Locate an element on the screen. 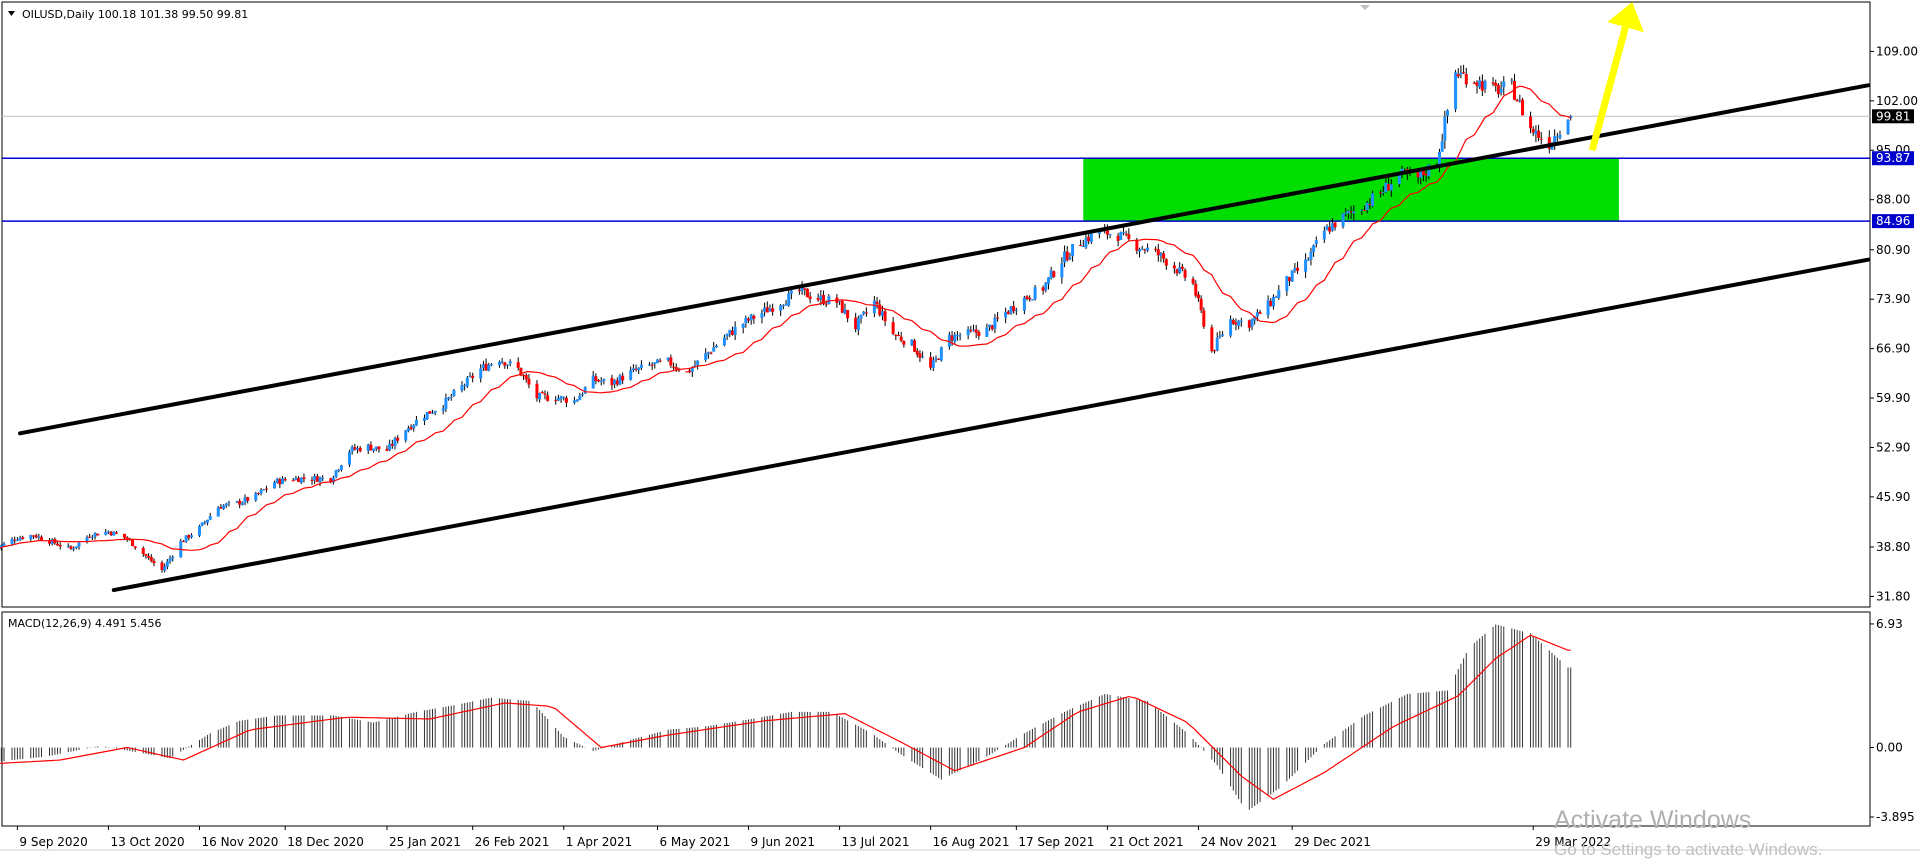  price-axis-label: 59.90 is located at coordinates (1893, 398).